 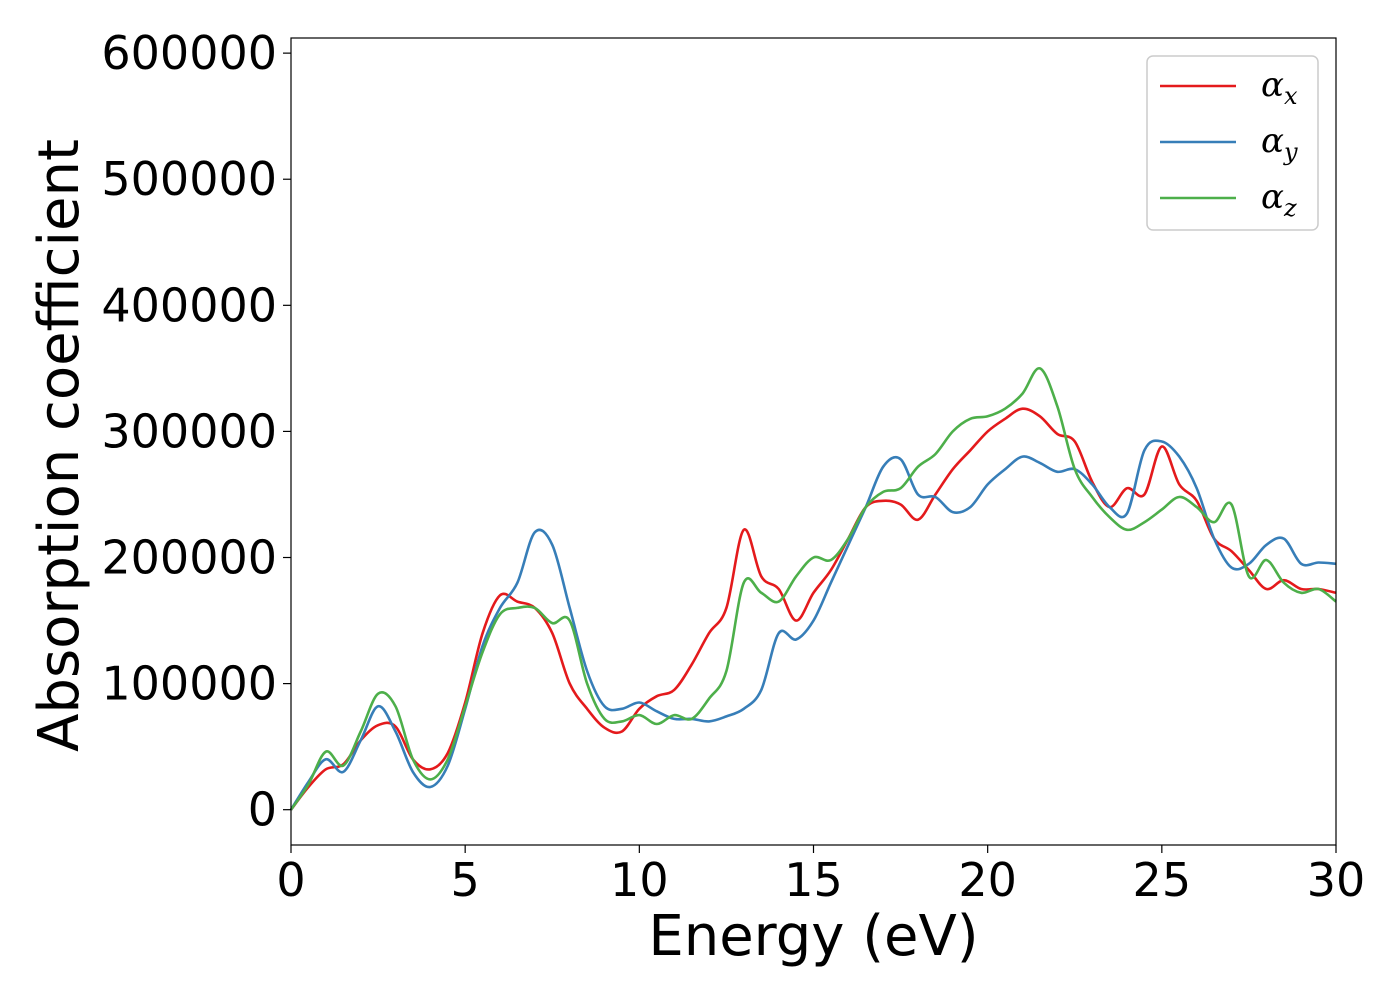 What do you see at coordinates (290, 880) in the screenshot?
I see `x-tick-label: 0` at bounding box center [290, 880].